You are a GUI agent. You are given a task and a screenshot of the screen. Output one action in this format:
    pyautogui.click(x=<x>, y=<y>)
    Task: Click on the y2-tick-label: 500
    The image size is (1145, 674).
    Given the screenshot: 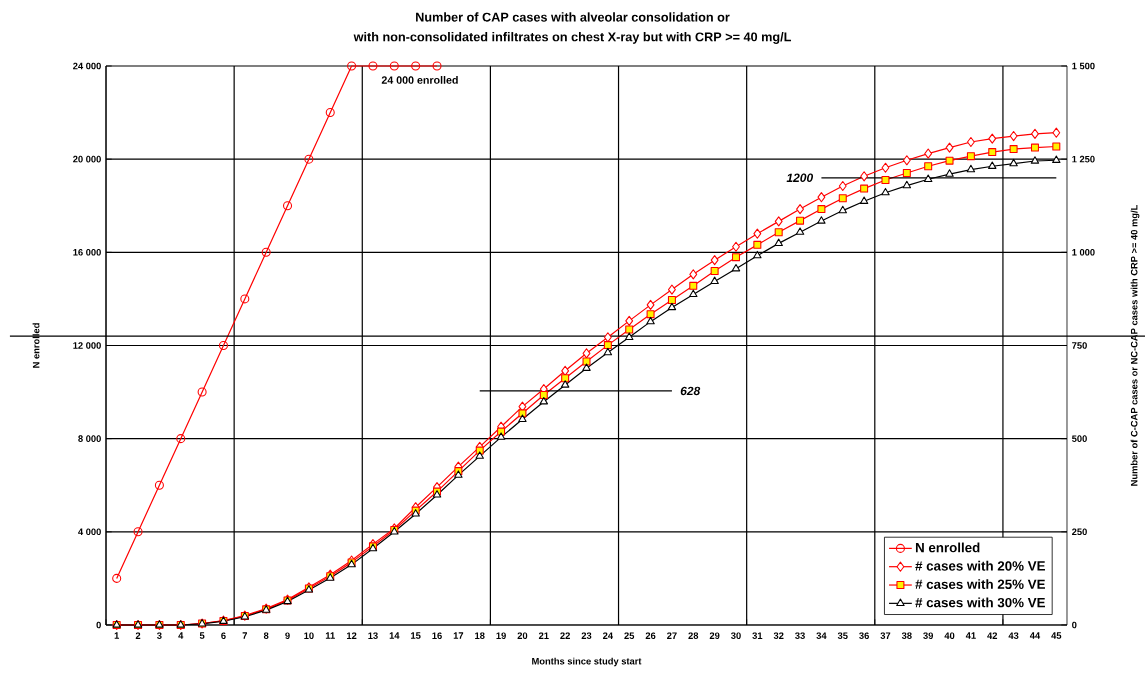 What is the action you would take?
    pyautogui.click(x=1079, y=438)
    